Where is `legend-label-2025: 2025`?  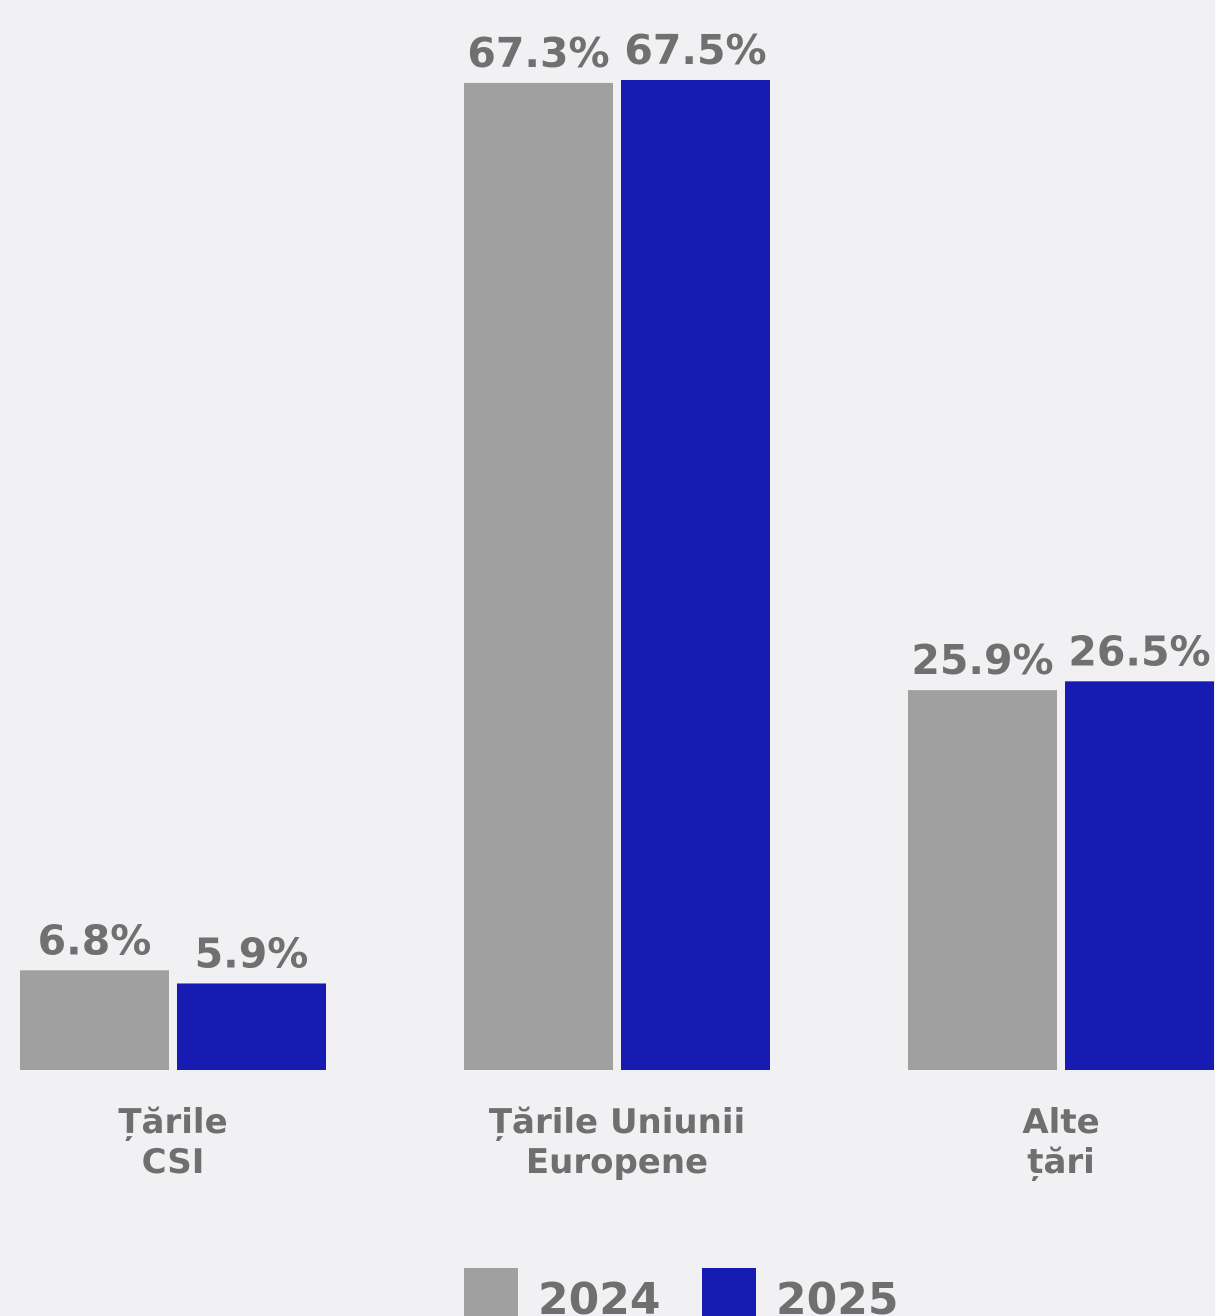 legend-label-2025: 2025 is located at coordinates (837, 1295).